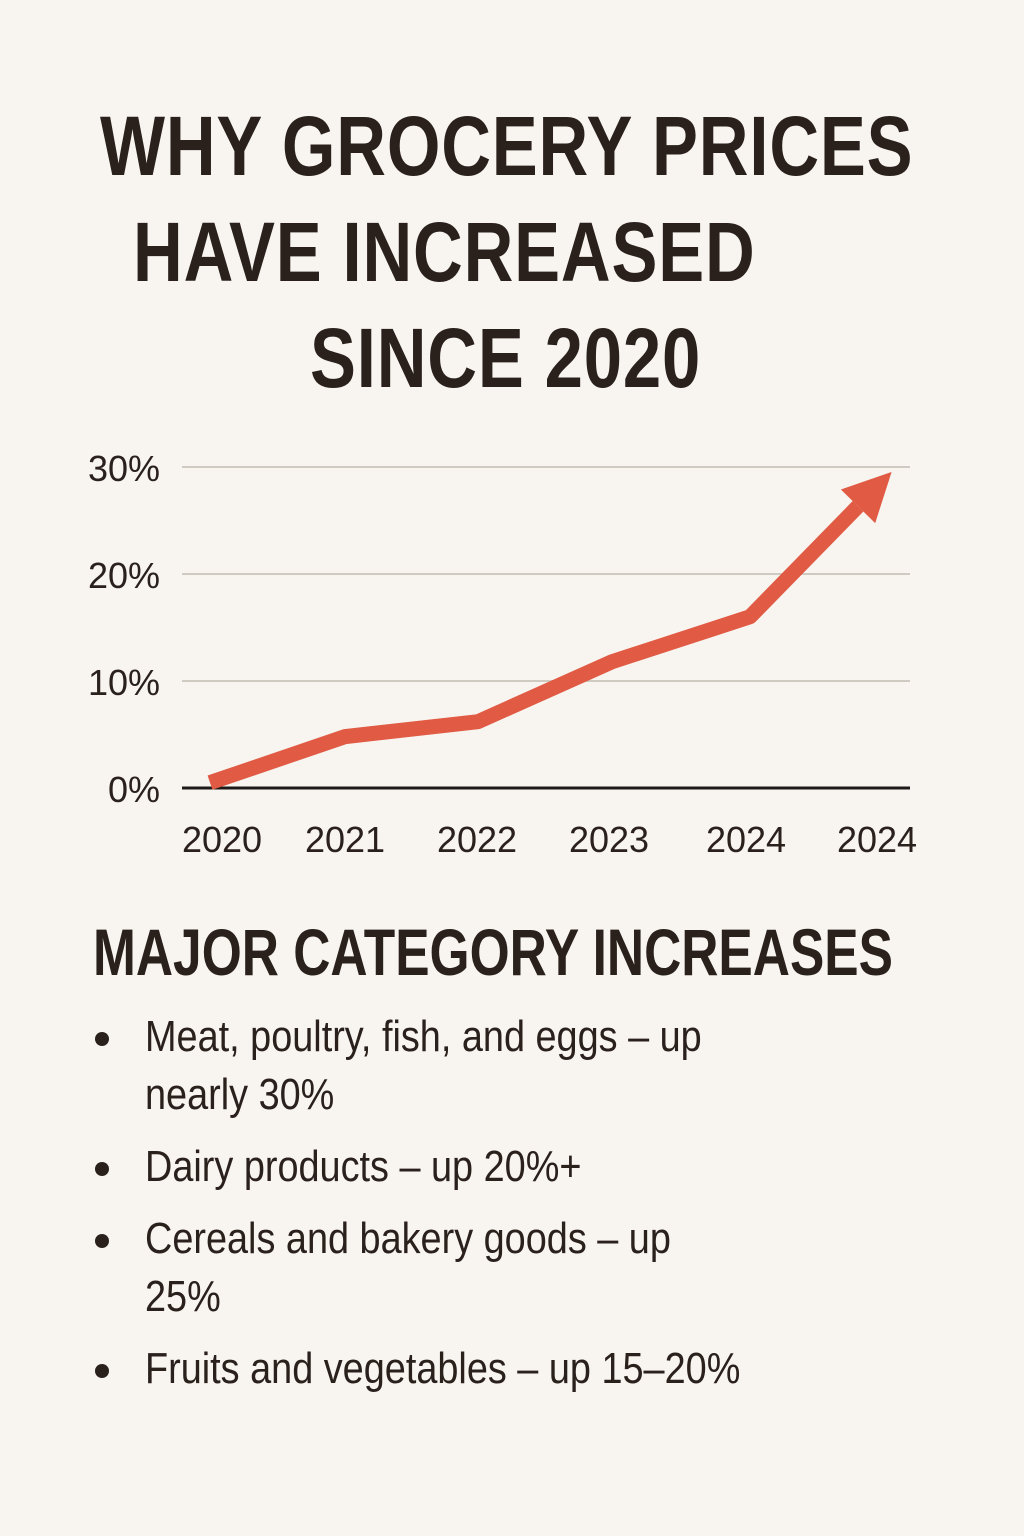 The image size is (1024, 1536). I want to click on y-tick-label: 10%, so click(124, 682).